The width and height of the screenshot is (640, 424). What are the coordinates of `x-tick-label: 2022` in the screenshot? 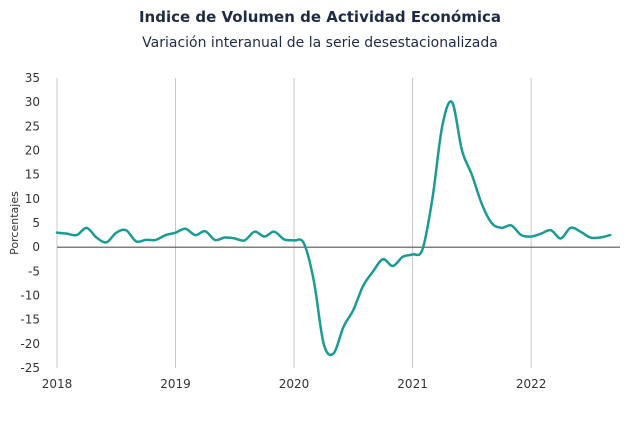 It's located at (531, 384).